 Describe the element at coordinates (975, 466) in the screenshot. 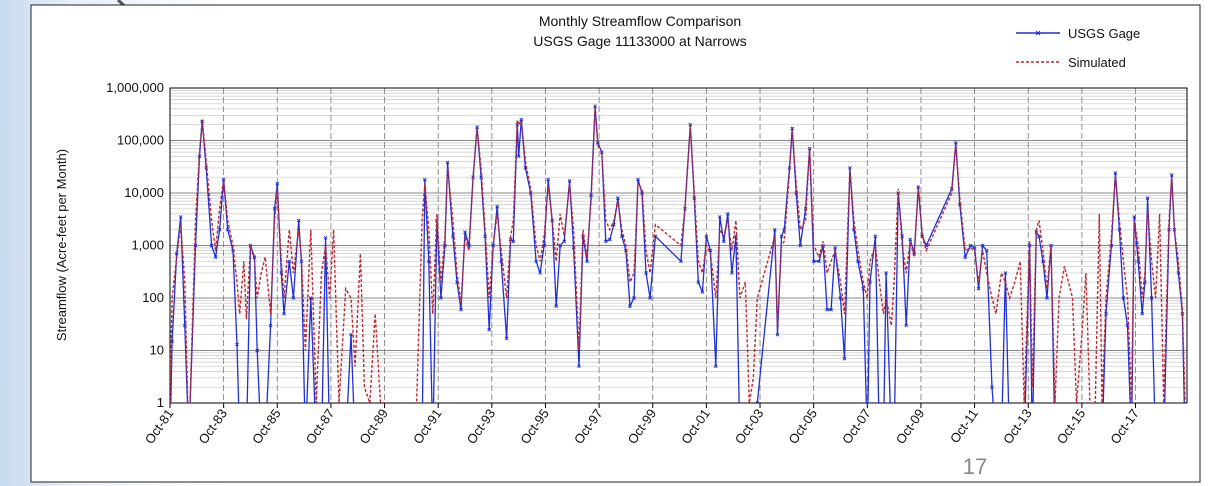

I see `slide-number: 17` at that location.